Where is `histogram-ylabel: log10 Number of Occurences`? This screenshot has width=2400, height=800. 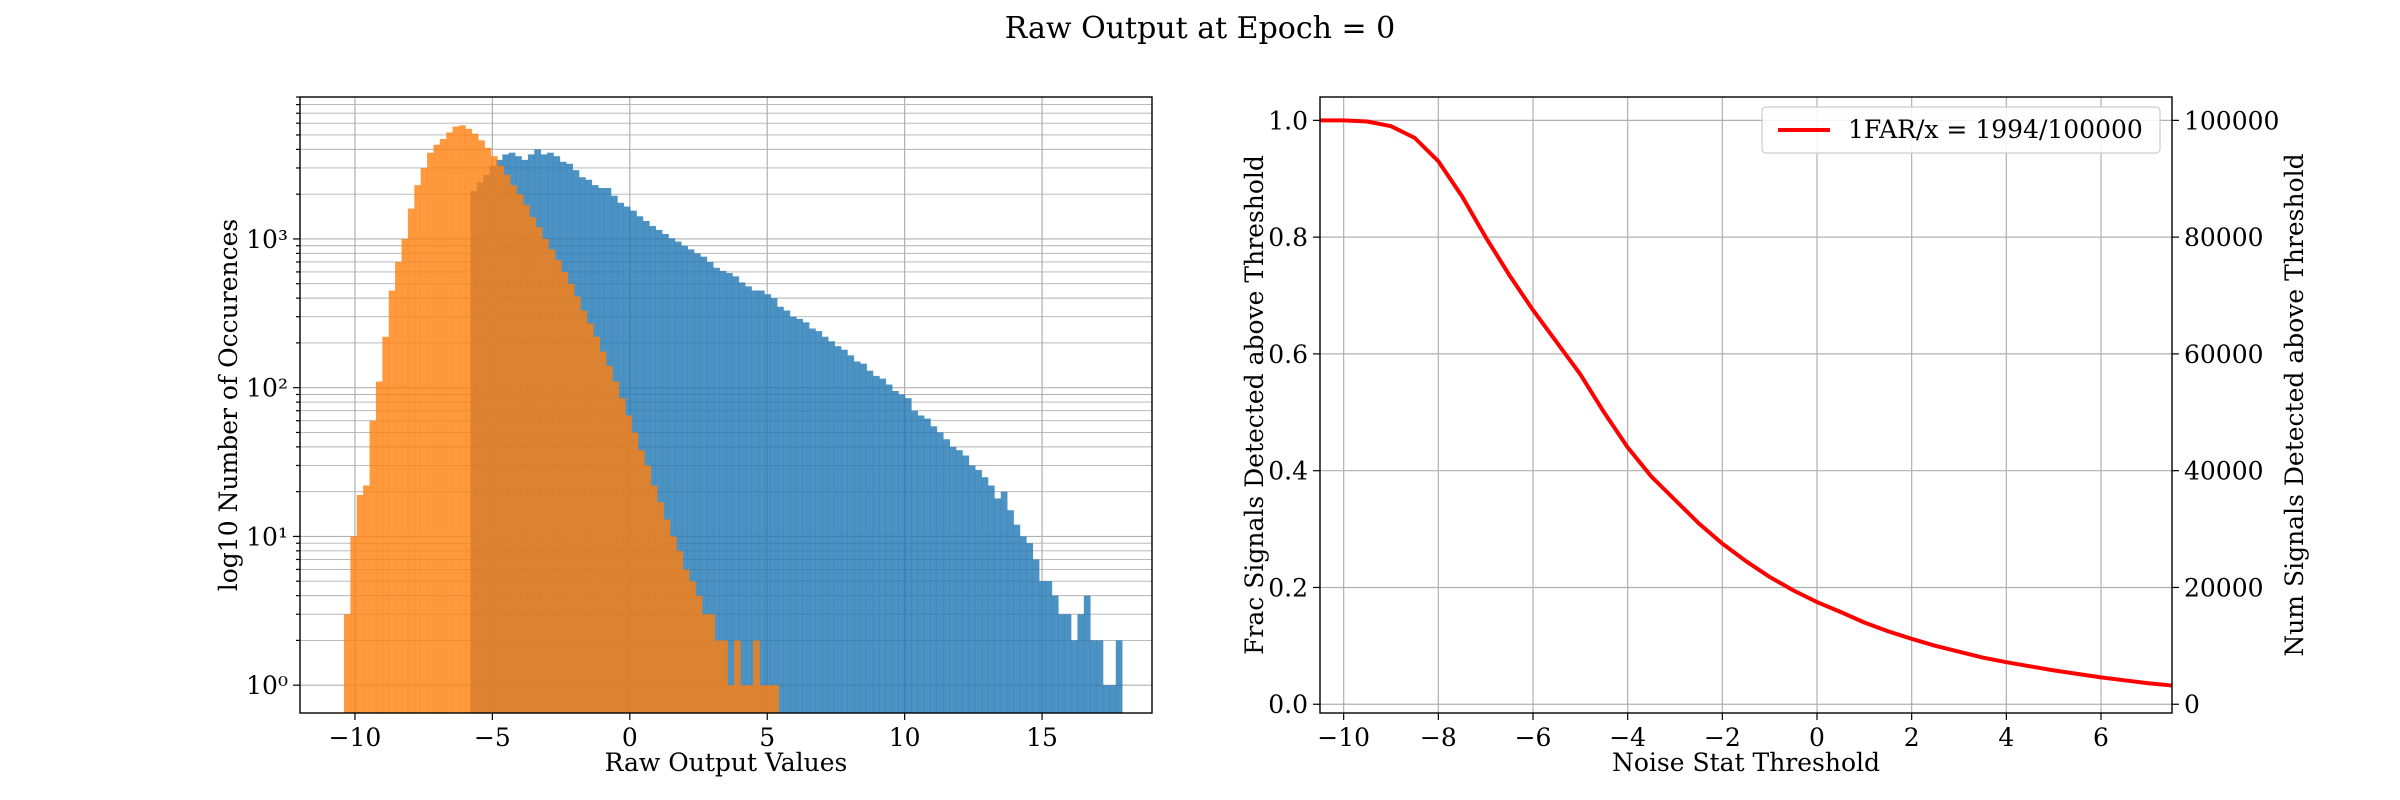 histogram-ylabel: log10 Number of Occurences is located at coordinates (228, 405).